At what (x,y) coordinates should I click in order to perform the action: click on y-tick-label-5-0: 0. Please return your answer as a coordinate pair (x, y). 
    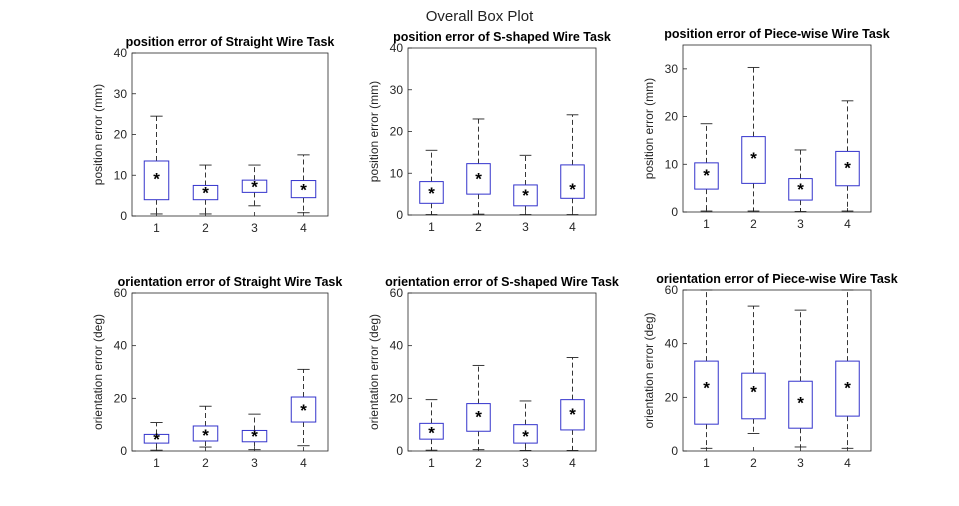
    Looking at the image, I should click on (399, 451).